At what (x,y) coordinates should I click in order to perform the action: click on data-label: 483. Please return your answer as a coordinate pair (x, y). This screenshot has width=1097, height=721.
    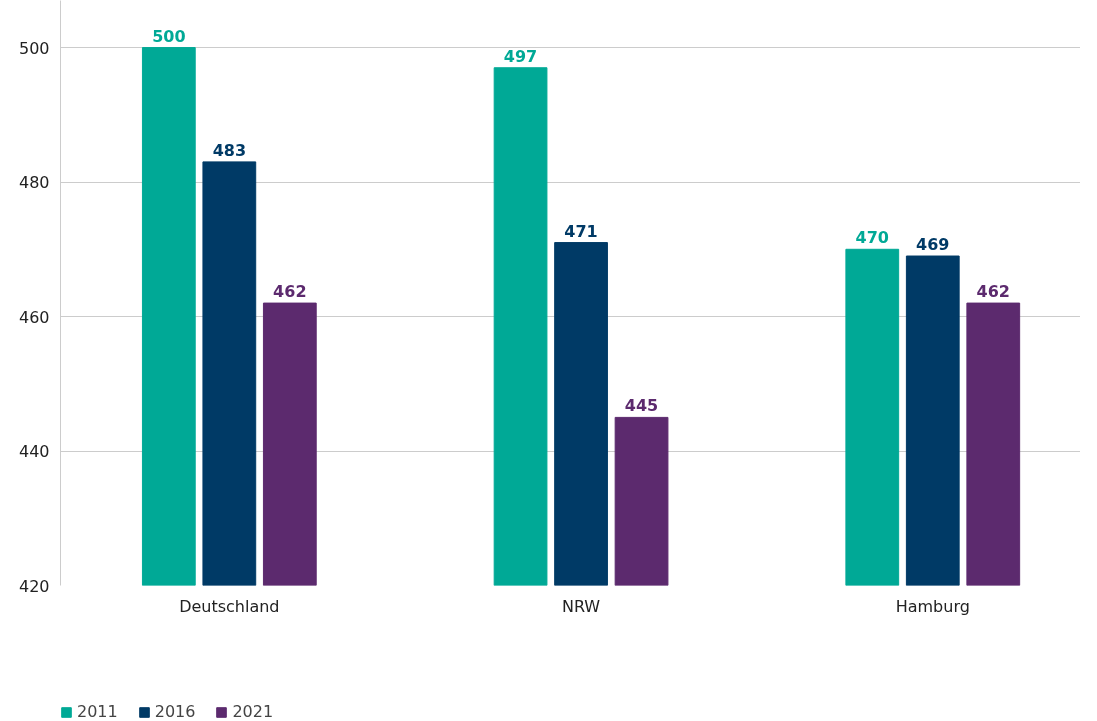
    Looking at the image, I should click on (229, 150).